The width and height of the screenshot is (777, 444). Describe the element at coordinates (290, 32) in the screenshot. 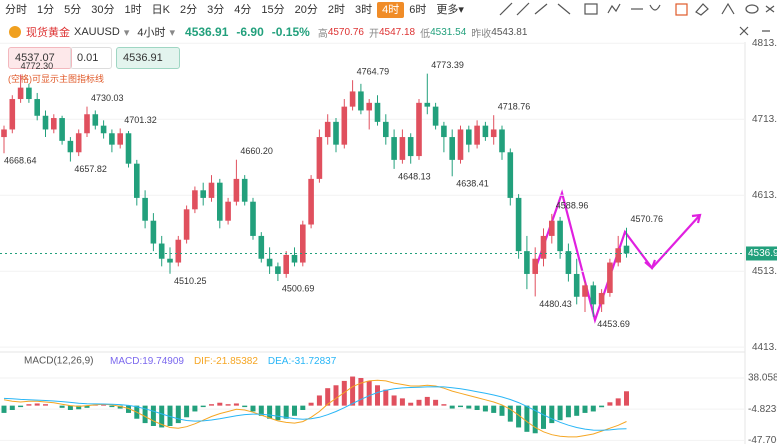

I see `change-pct: -0.15%` at that location.